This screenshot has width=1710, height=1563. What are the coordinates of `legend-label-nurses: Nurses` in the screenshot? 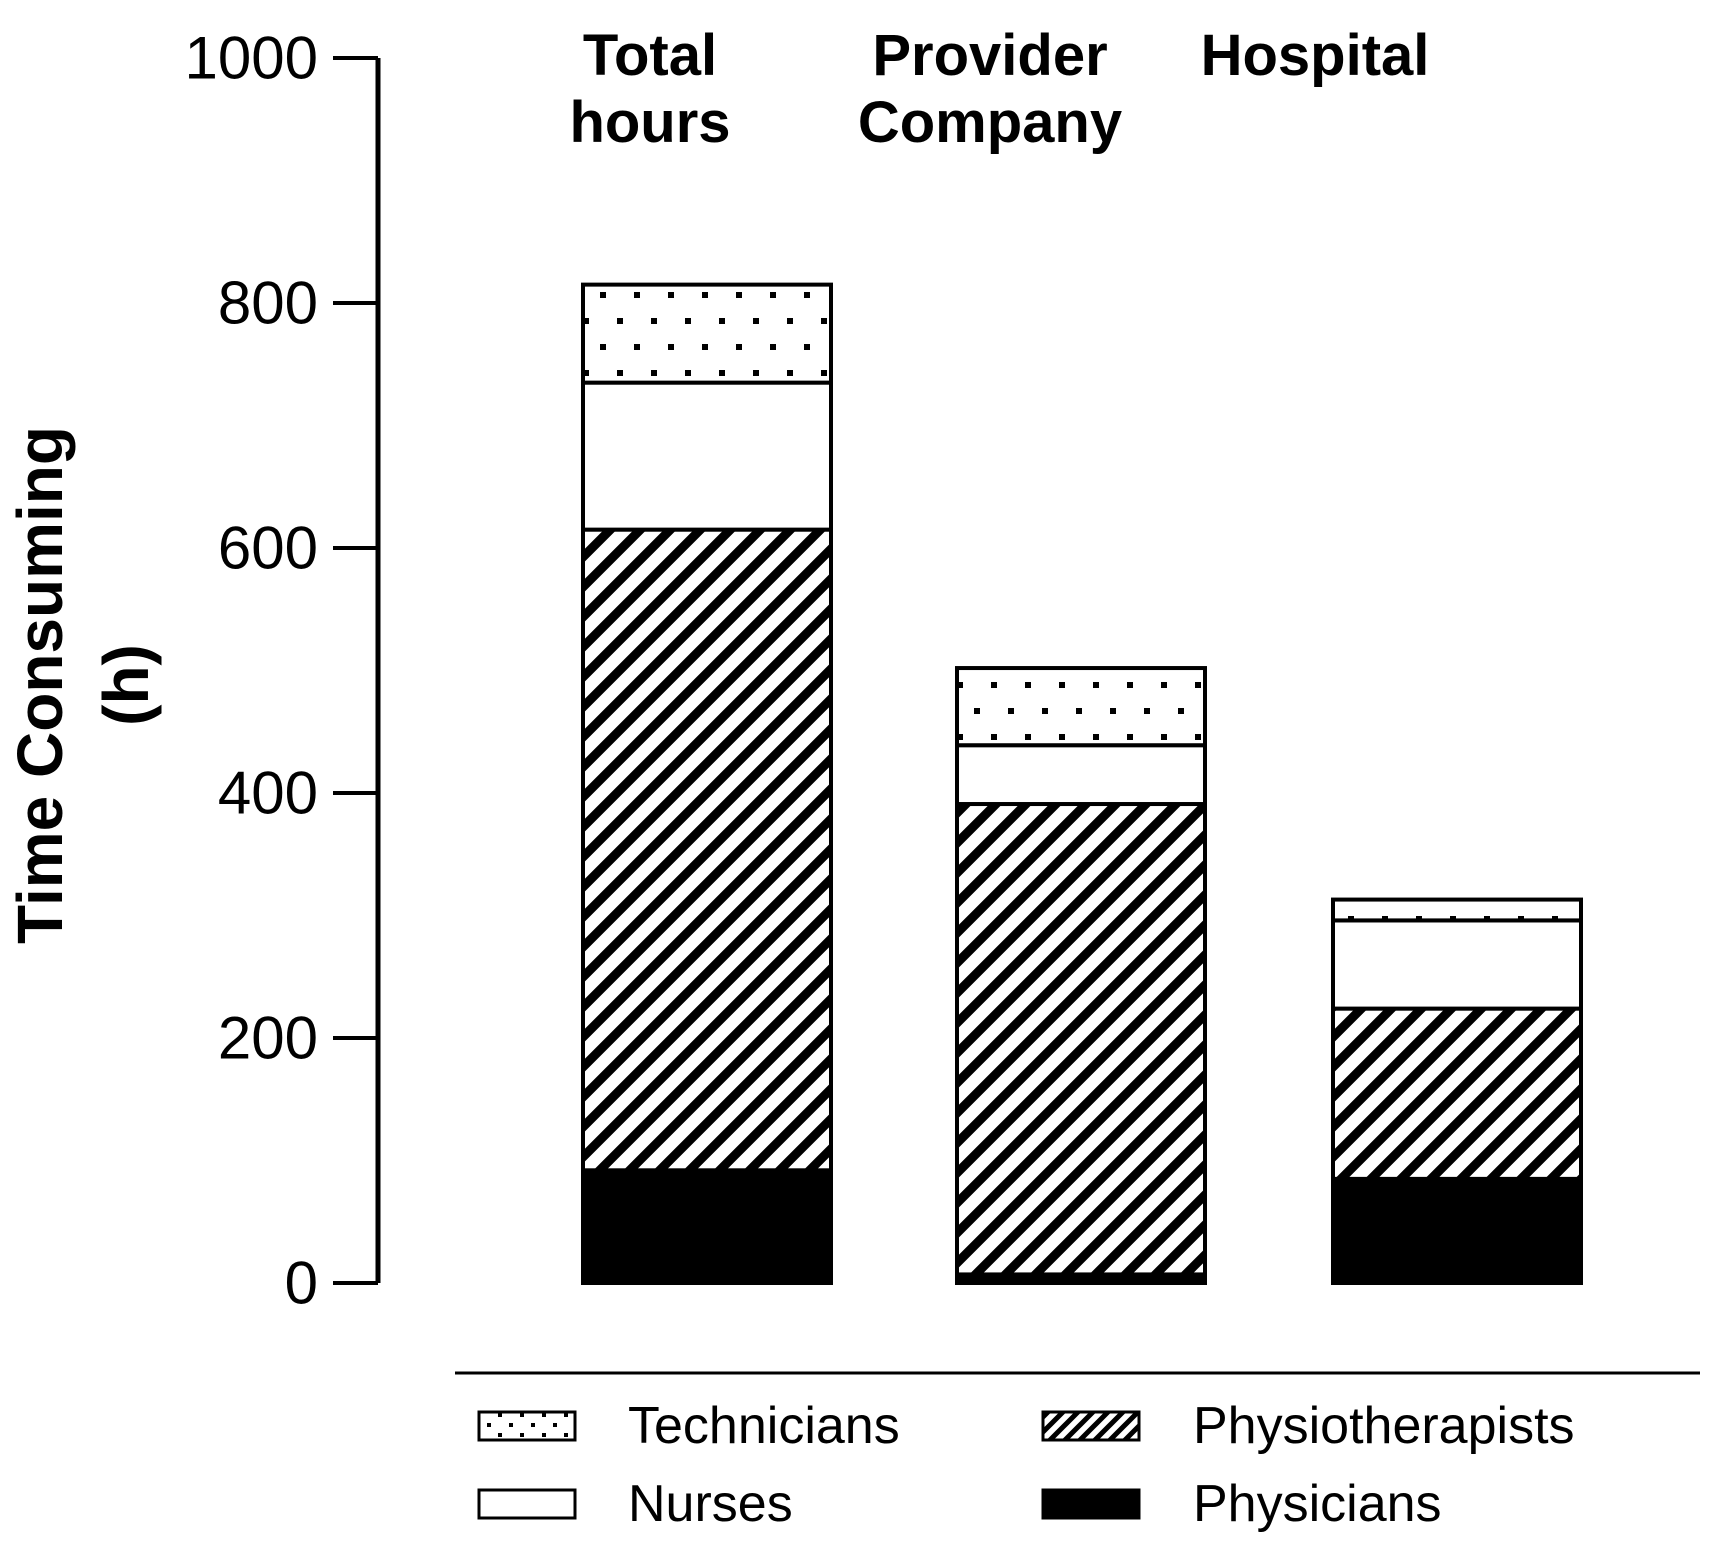 It's located at (710, 1504).